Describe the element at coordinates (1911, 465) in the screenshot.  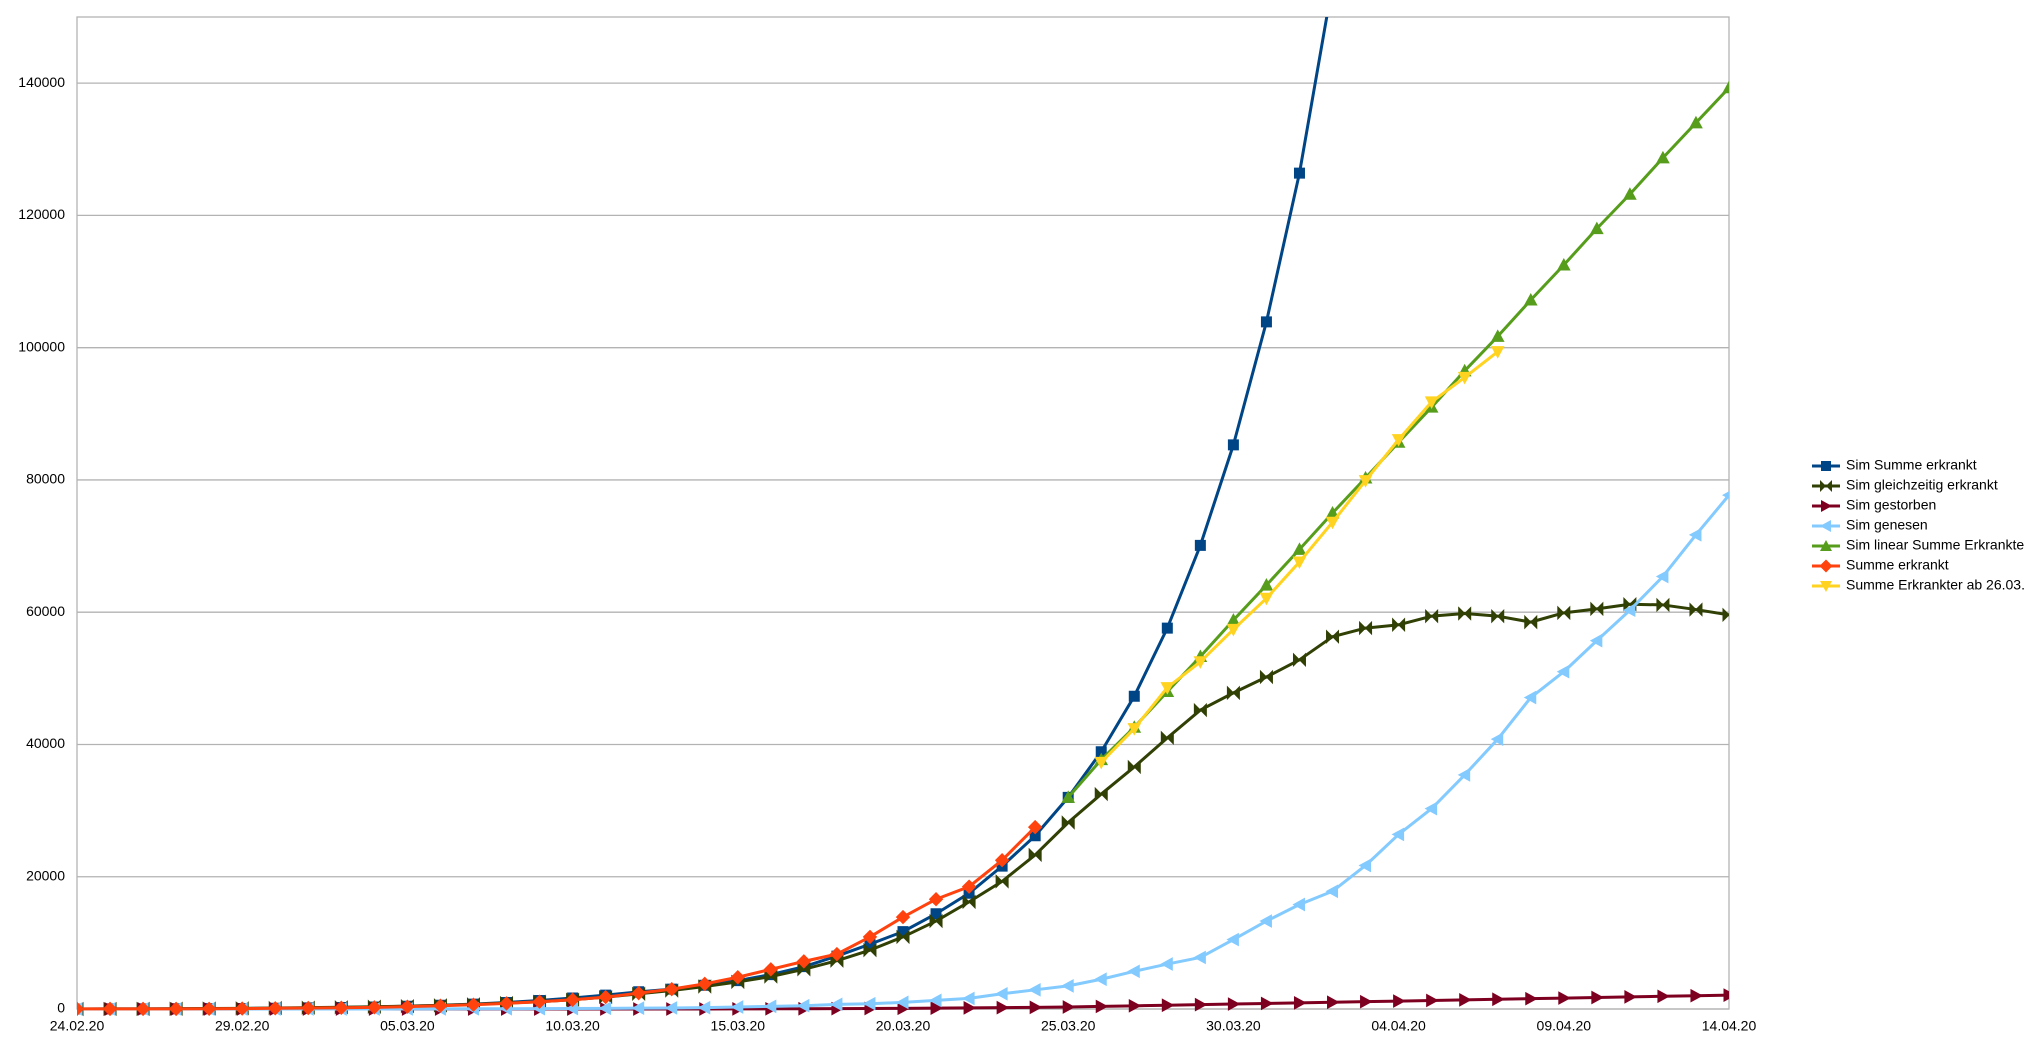
I see `legend-label: Sim Summe erkrankt` at that location.